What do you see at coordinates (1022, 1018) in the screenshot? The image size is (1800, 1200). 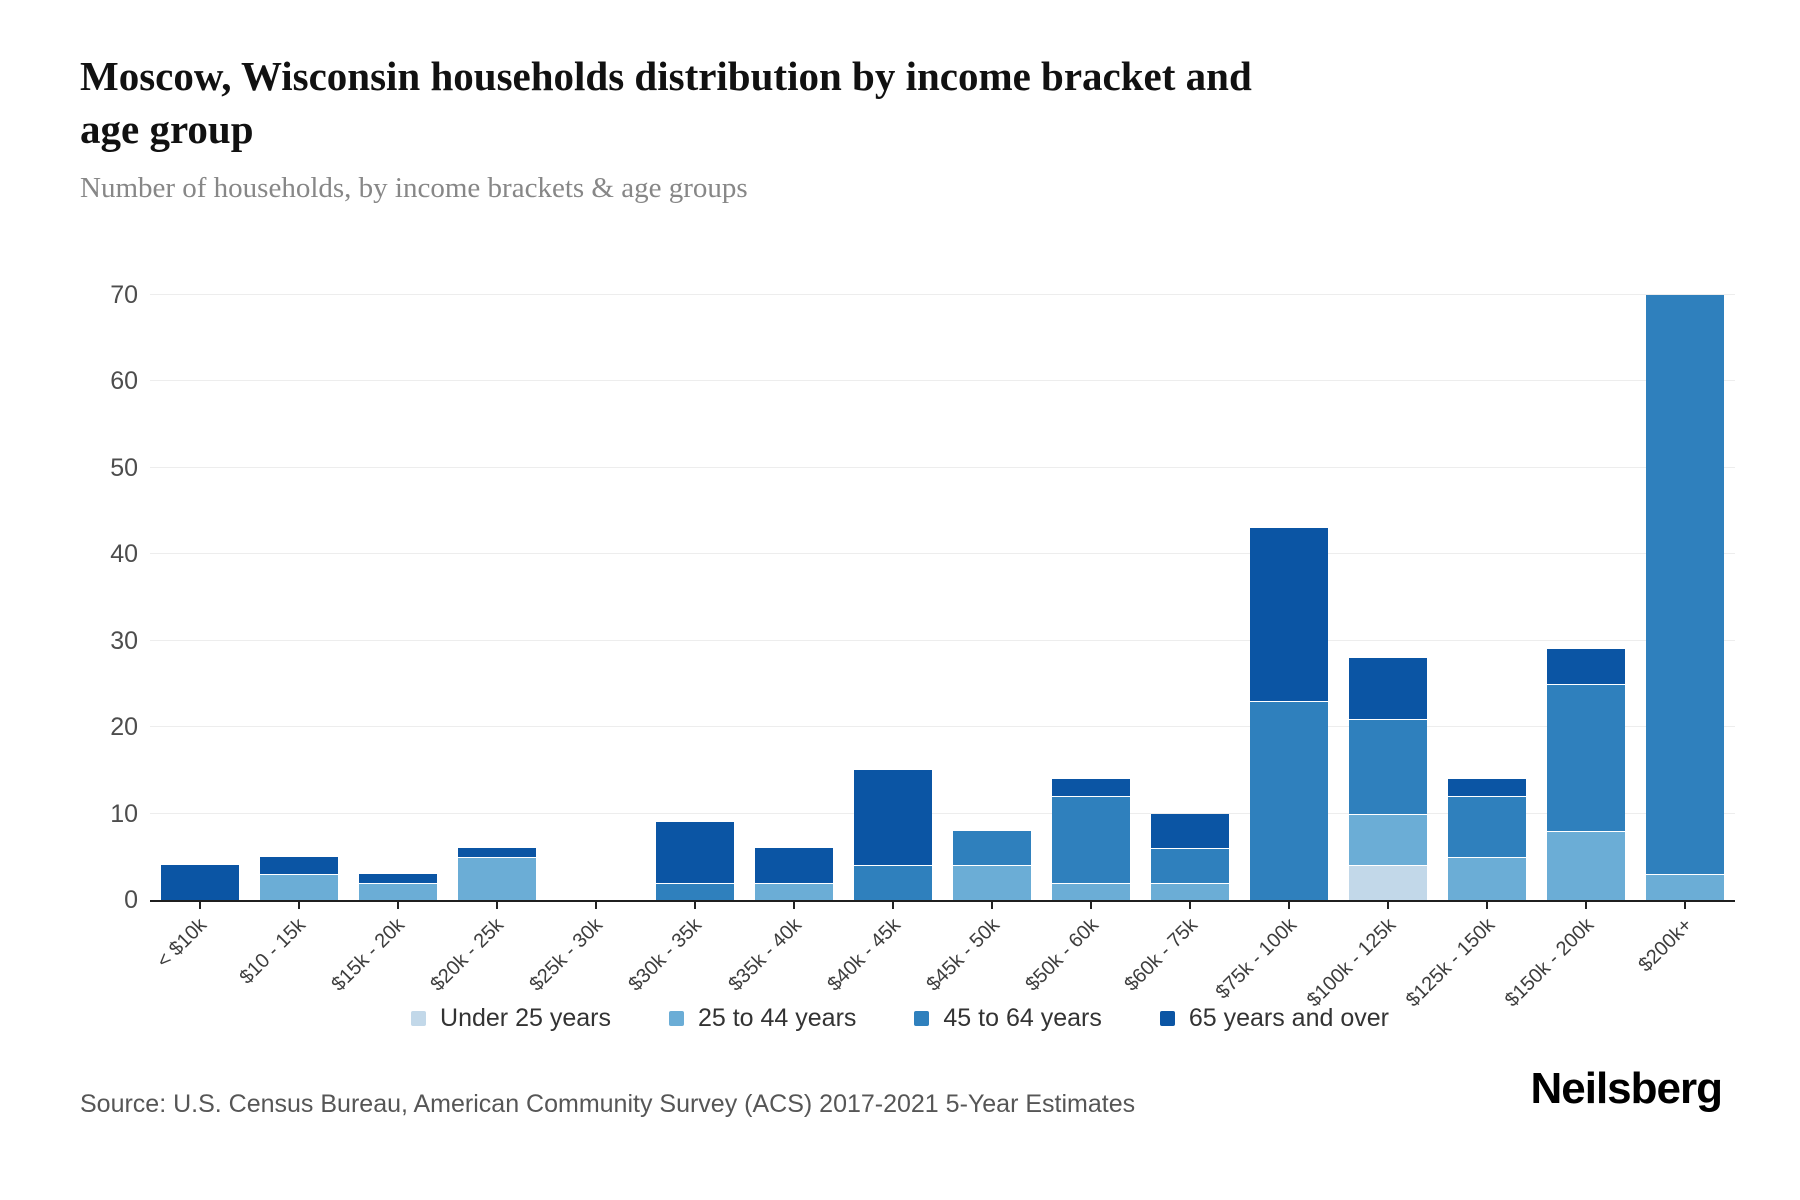 I see `legend-label: 45 to 64 years` at bounding box center [1022, 1018].